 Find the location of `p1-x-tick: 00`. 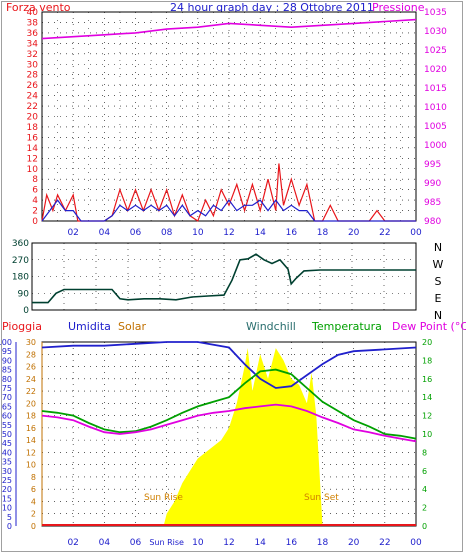

p1-x-tick: 00 is located at coordinates (416, 233).